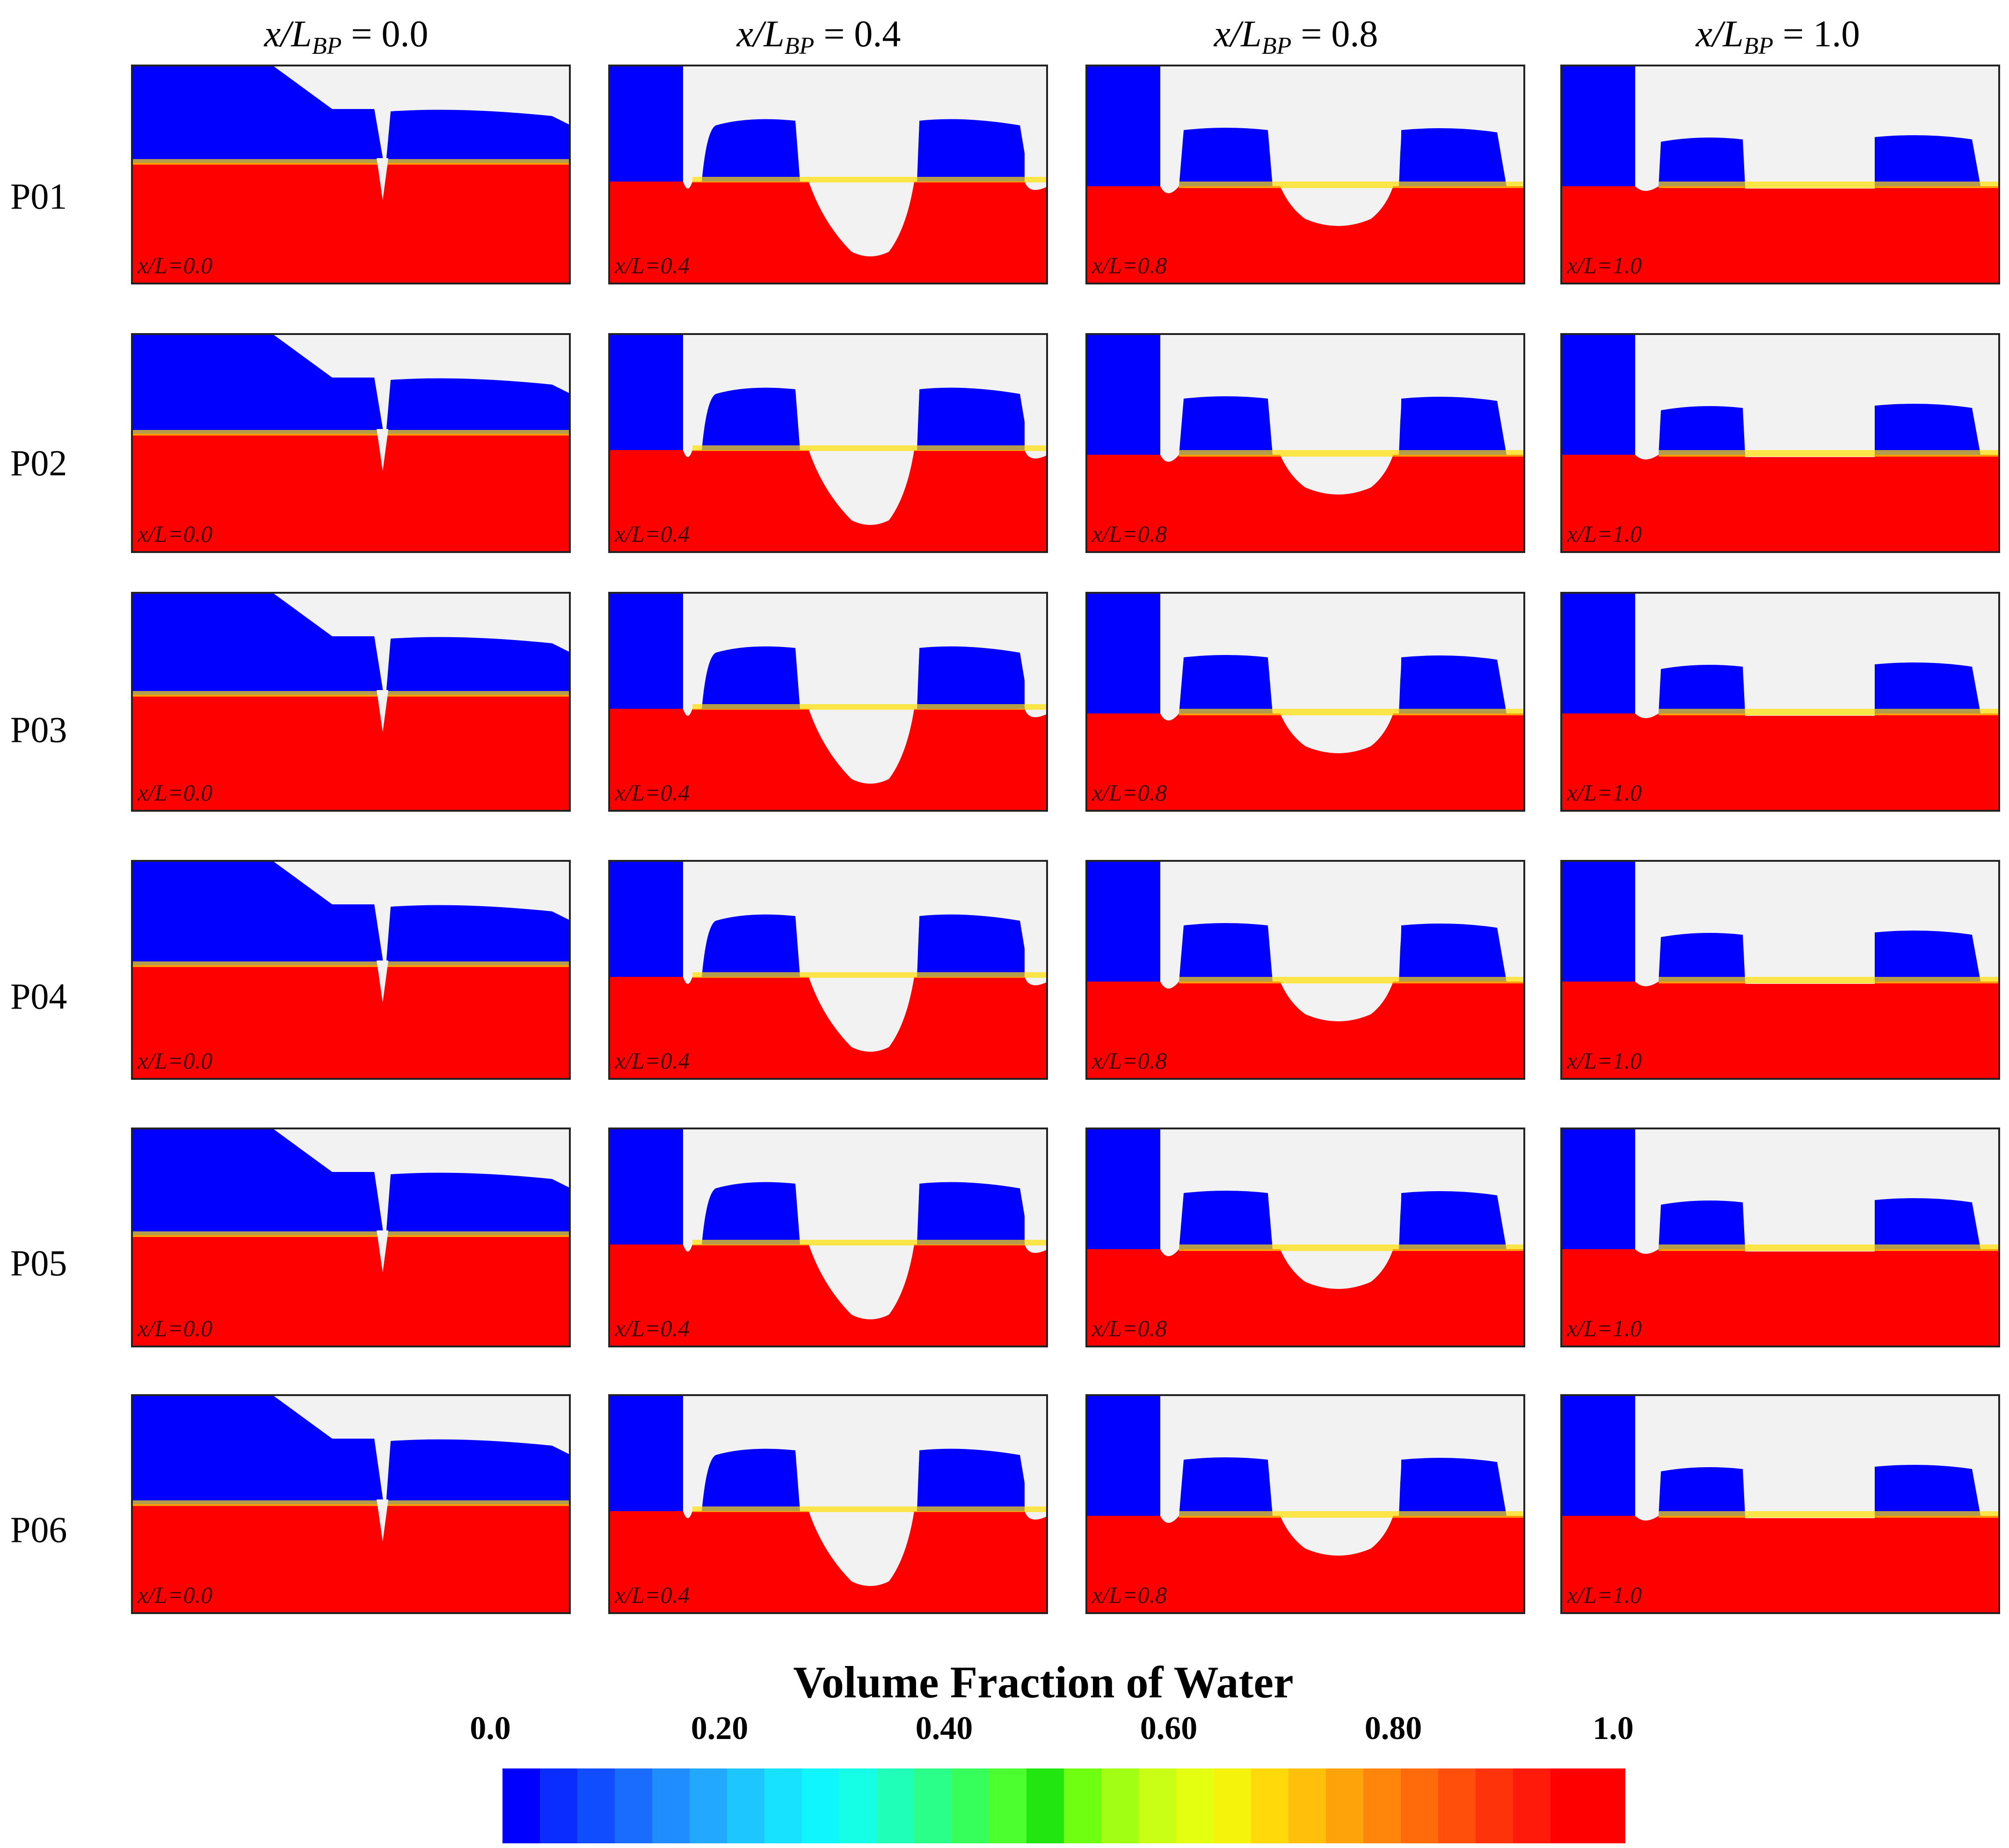  I want to click on column-header-2: x/LBP = 0.8, so click(1296, 34).